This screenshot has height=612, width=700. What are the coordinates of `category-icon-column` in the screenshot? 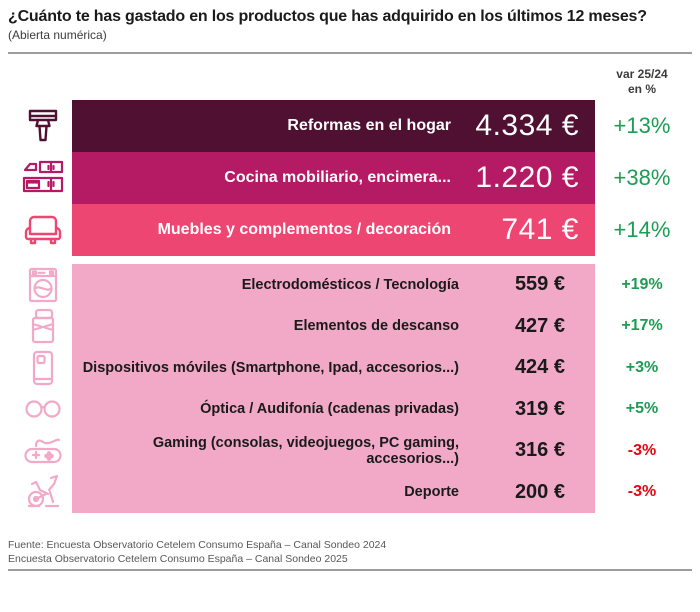 It's located at (43, 306).